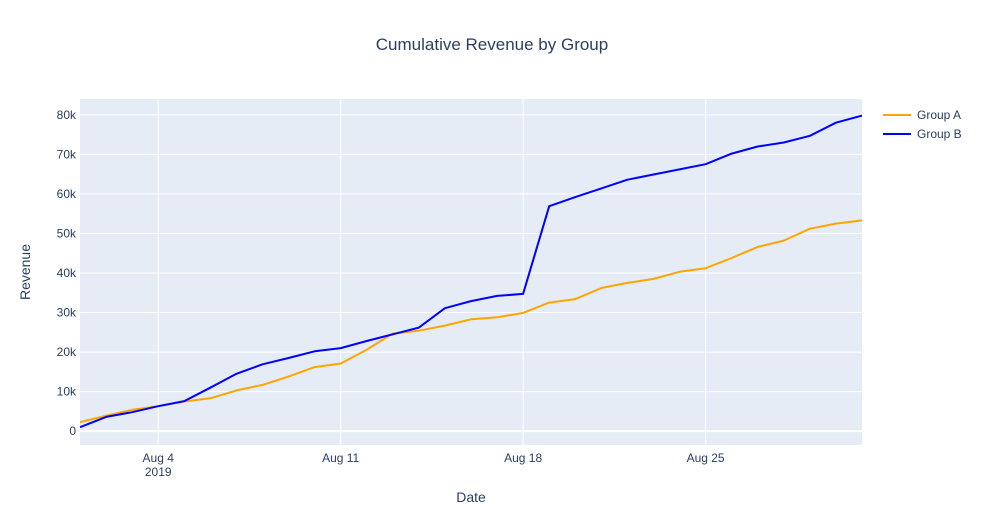  Describe the element at coordinates (67, 233) in the screenshot. I see `y-tick-label: 50k` at that location.